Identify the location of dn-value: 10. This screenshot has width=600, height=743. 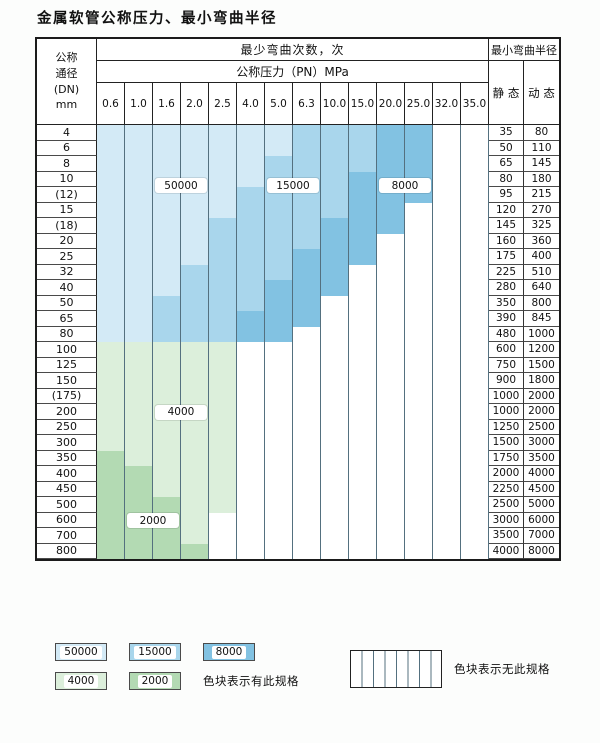
(67, 179).